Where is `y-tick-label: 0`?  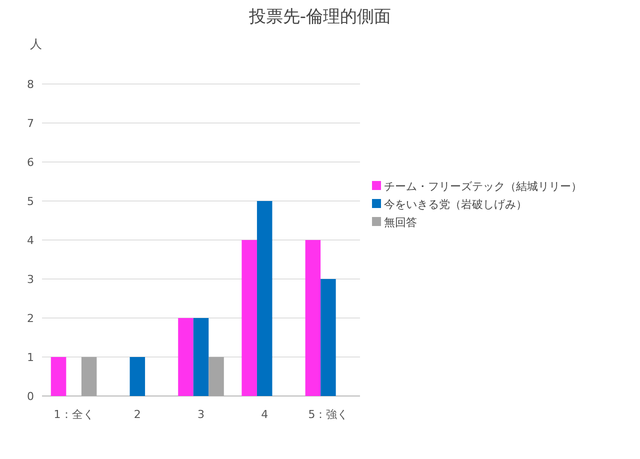 y-tick-label: 0 is located at coordinates (30, 396).